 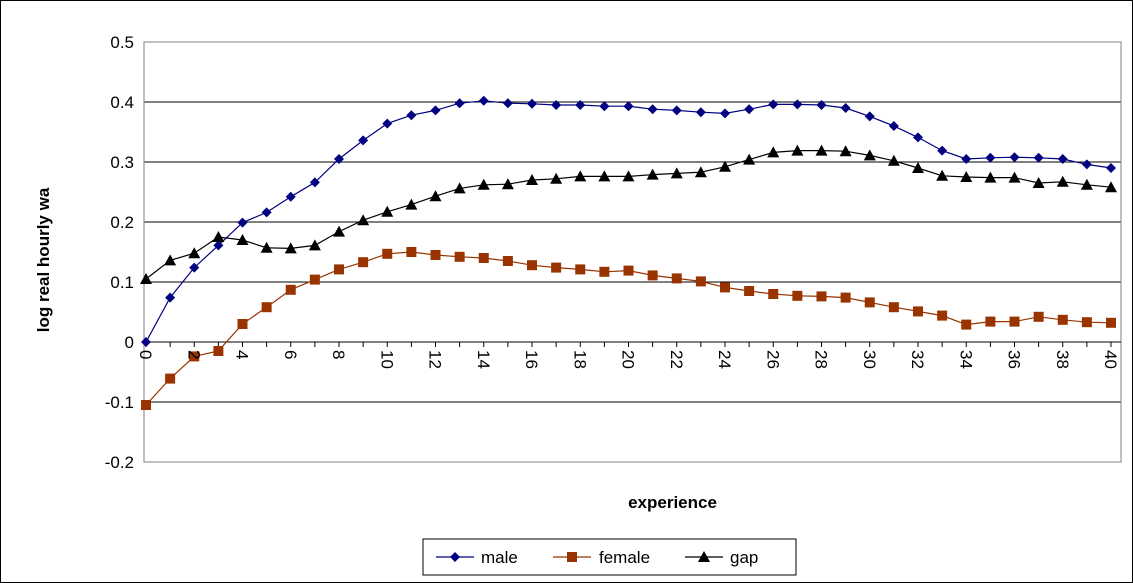 I want to click on y-tick-label: 0.2, so click(x=122, y=222).